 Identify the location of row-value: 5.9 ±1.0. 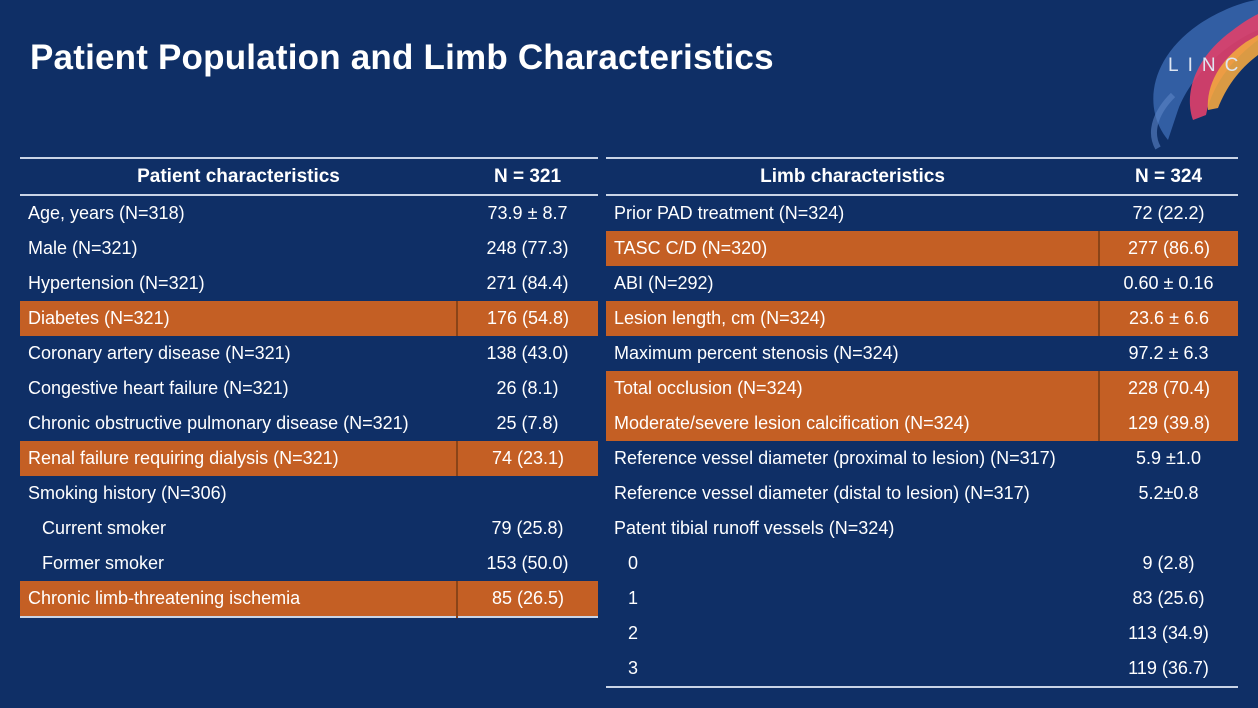
(1168, 458).